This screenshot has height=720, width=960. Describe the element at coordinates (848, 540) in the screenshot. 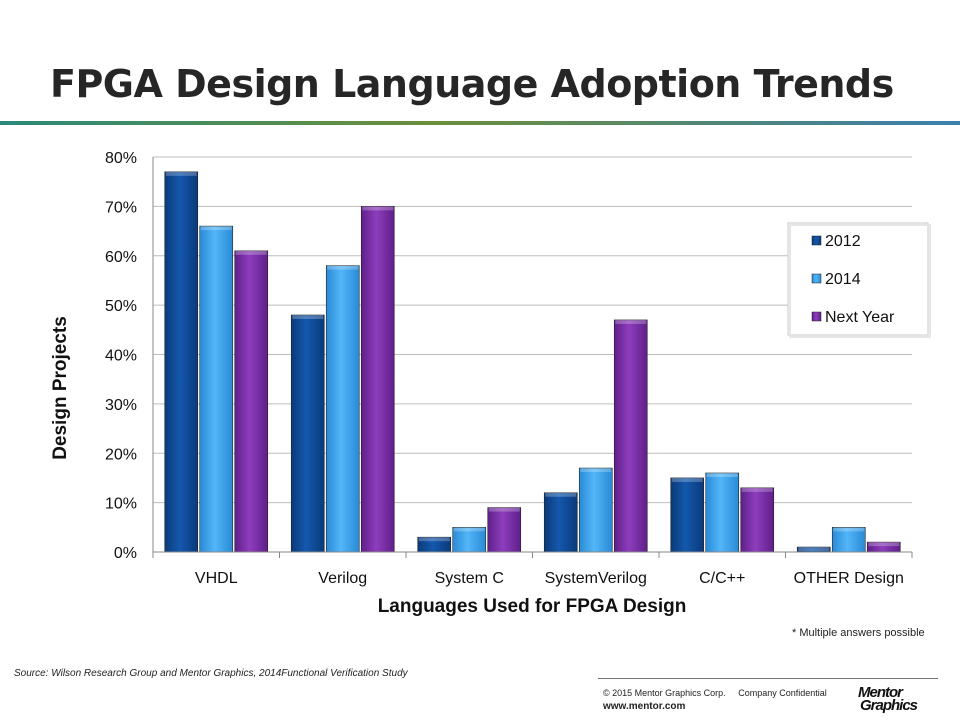

I see `bar-2014-other-design` at that location.